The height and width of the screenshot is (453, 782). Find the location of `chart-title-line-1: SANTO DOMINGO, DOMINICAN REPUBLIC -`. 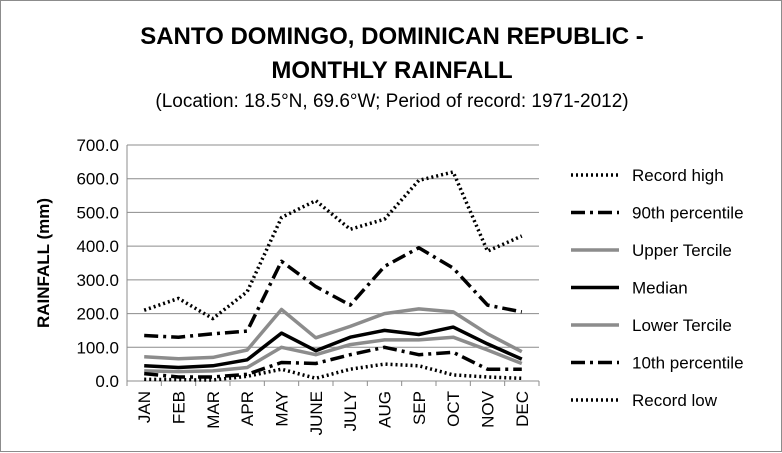

chart-title-line-1: SANTO DOMINGO, DOMINICAN REPUBLIC - is located at coordinates (392, 36).